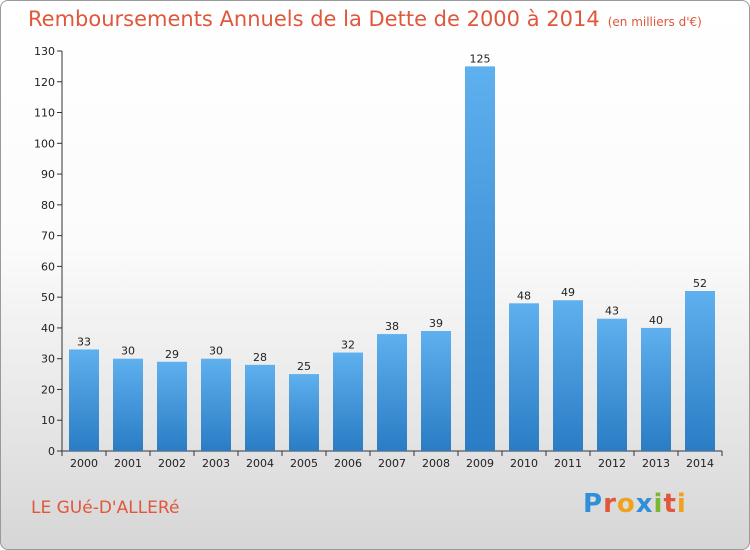 Image resolution: width=750 pixels, height=550 pixels. I want to click on y-tick-label: 20, so click(48, 389).